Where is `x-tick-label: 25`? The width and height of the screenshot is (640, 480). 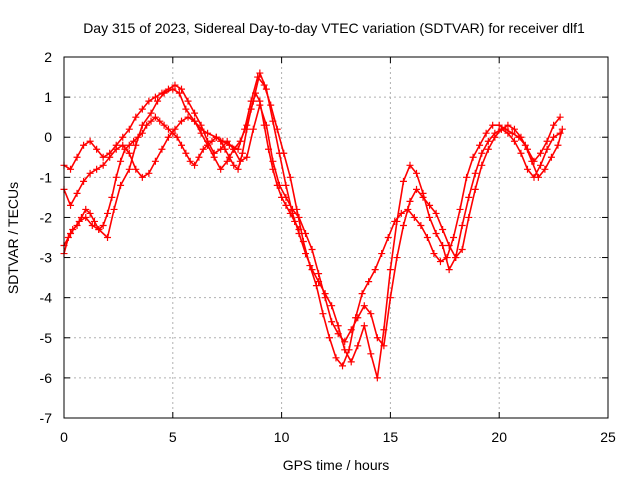
x-tick-label: 25 is located at coordinates (608, 437).